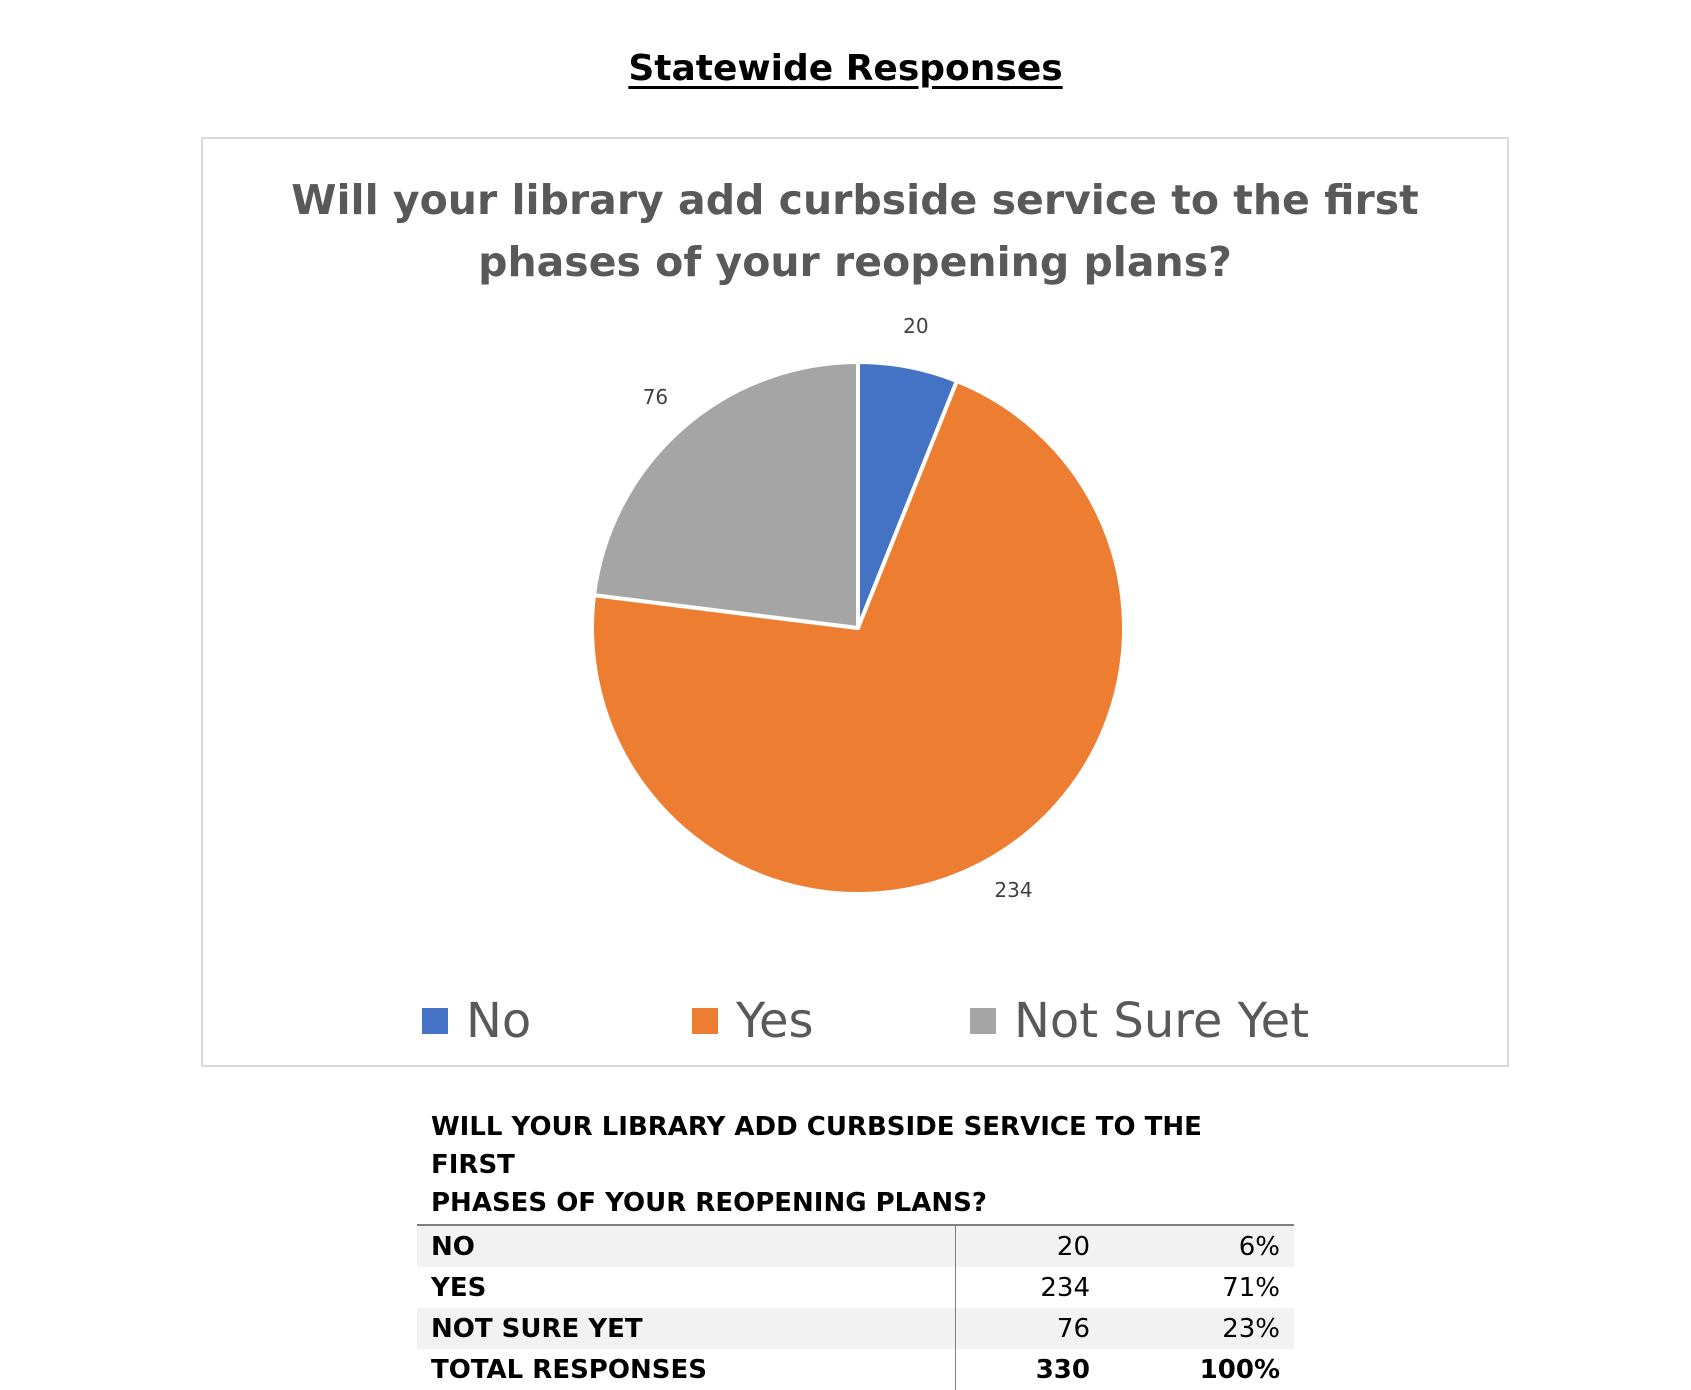 This screenshot has width=1691, height=1390. I want to click on legend-label-yes: Yes, so click(775, 1021).